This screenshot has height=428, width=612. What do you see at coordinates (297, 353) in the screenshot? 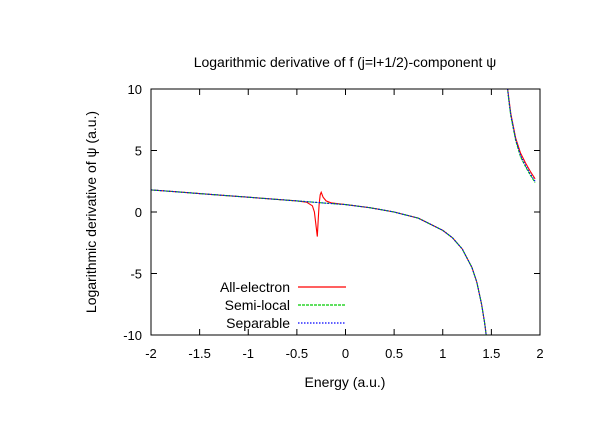
I see `x-tick-label: -0.5` at bounding box center [297, 353].